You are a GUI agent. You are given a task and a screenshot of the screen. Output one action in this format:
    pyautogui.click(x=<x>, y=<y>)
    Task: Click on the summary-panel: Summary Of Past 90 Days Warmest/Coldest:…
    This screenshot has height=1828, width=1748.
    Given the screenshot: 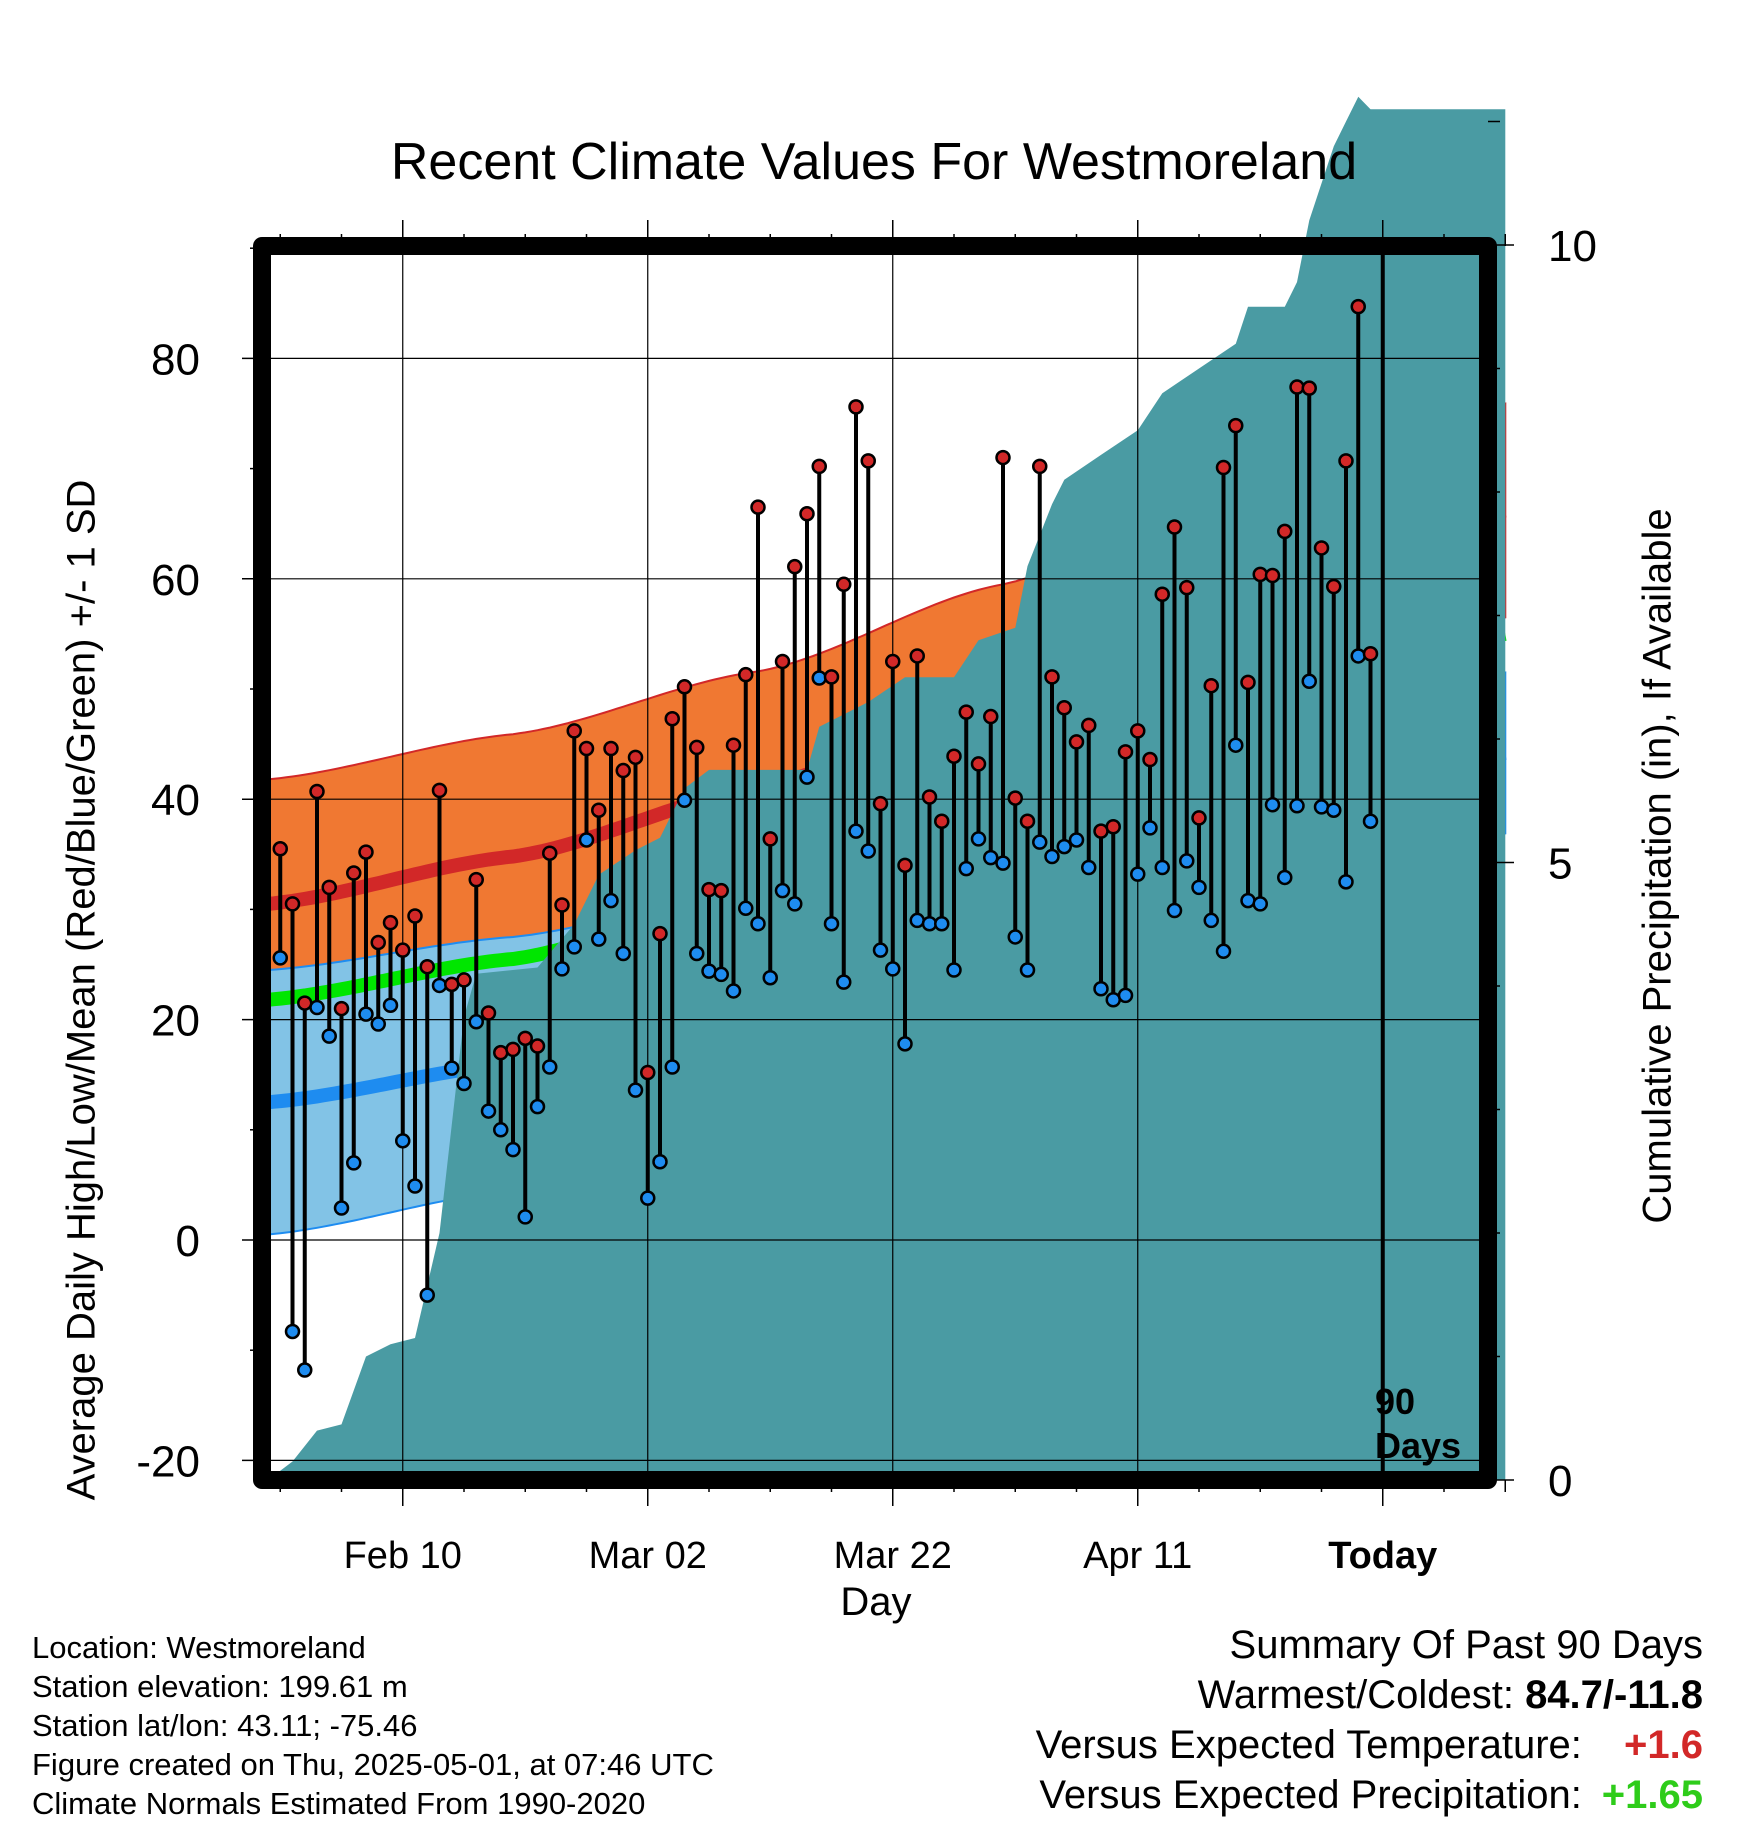 What is the action you would take?
    pyautogui.click(x=1369, y=1720)
    